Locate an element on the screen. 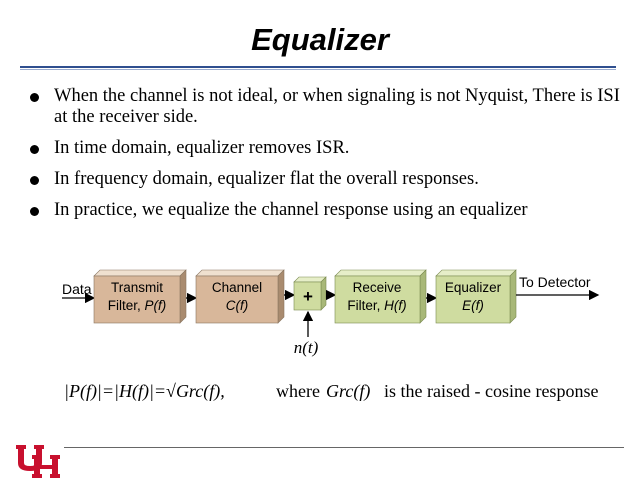 The height and width of the screenshot is (480, 640). title-divider-shadow is located at coordinates (318, 69).